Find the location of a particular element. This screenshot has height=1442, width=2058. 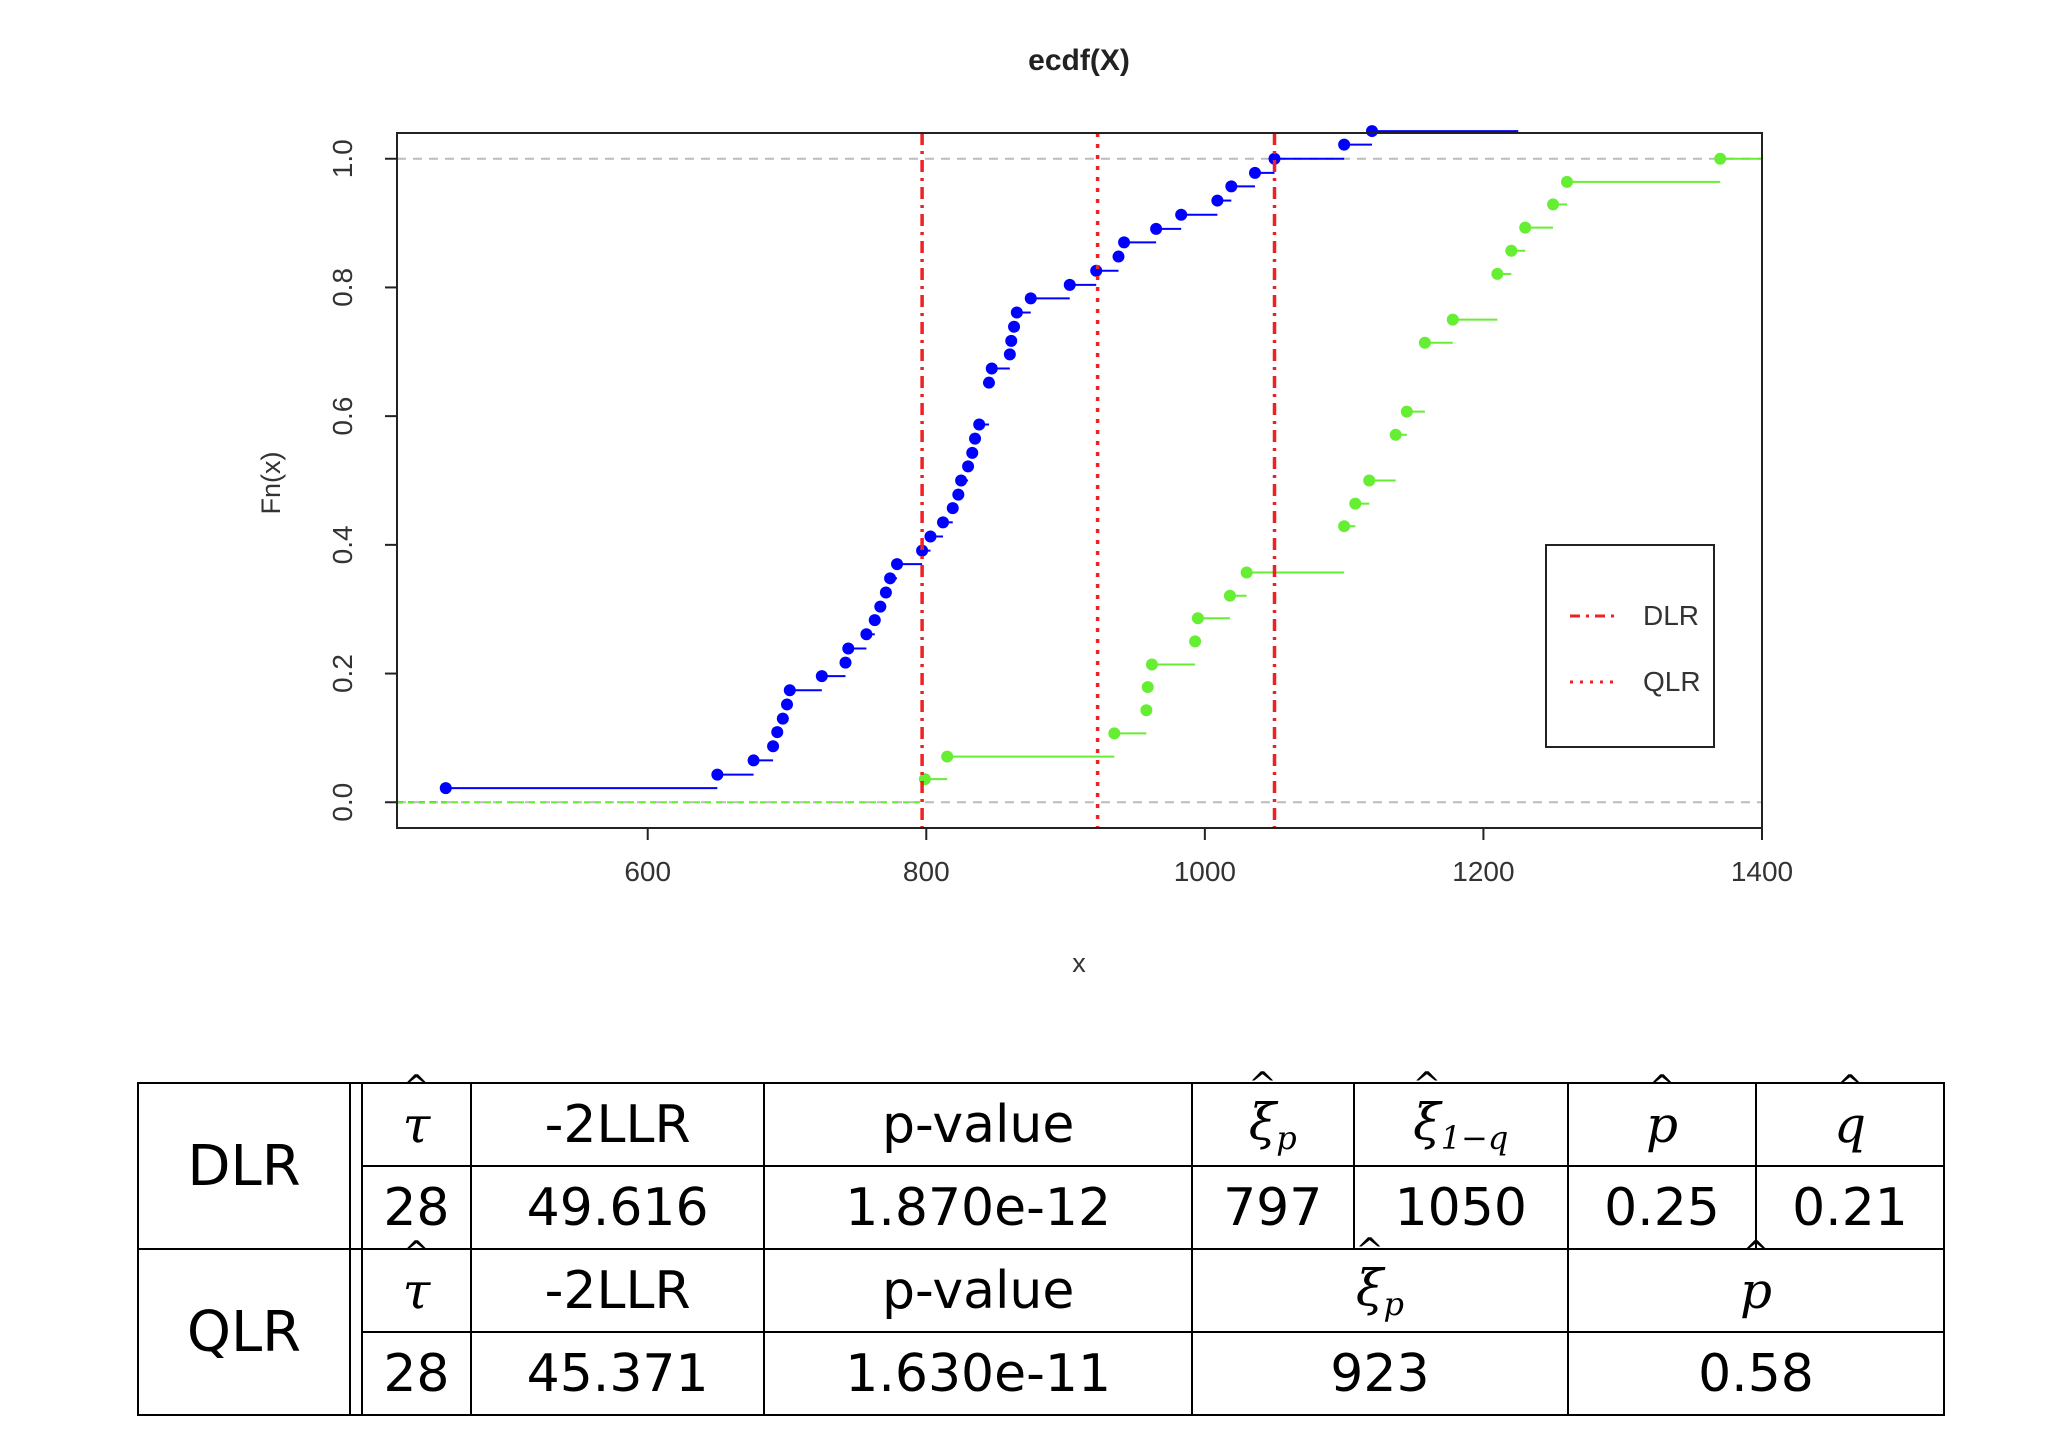

y-axis-label: Fn(x) is located at coordinates (271, 483).